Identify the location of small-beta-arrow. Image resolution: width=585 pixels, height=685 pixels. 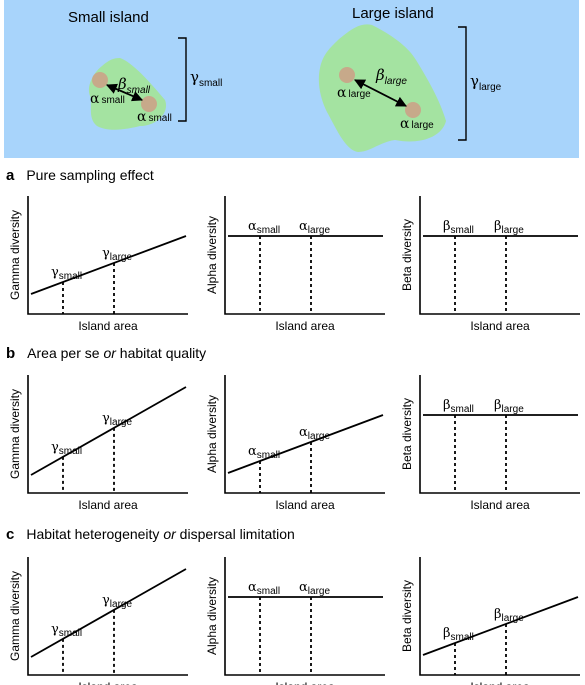
(124, 92).